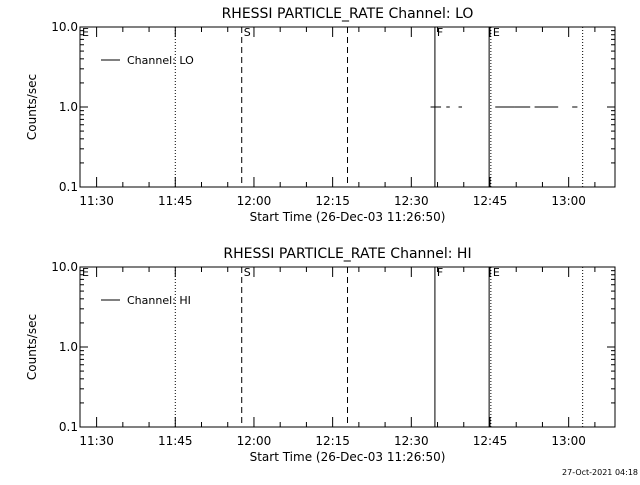 Image resolution: width=640 pixels, height=485 pixels. I want to click on legend-entry: Channel: LO, so click(160, 60).